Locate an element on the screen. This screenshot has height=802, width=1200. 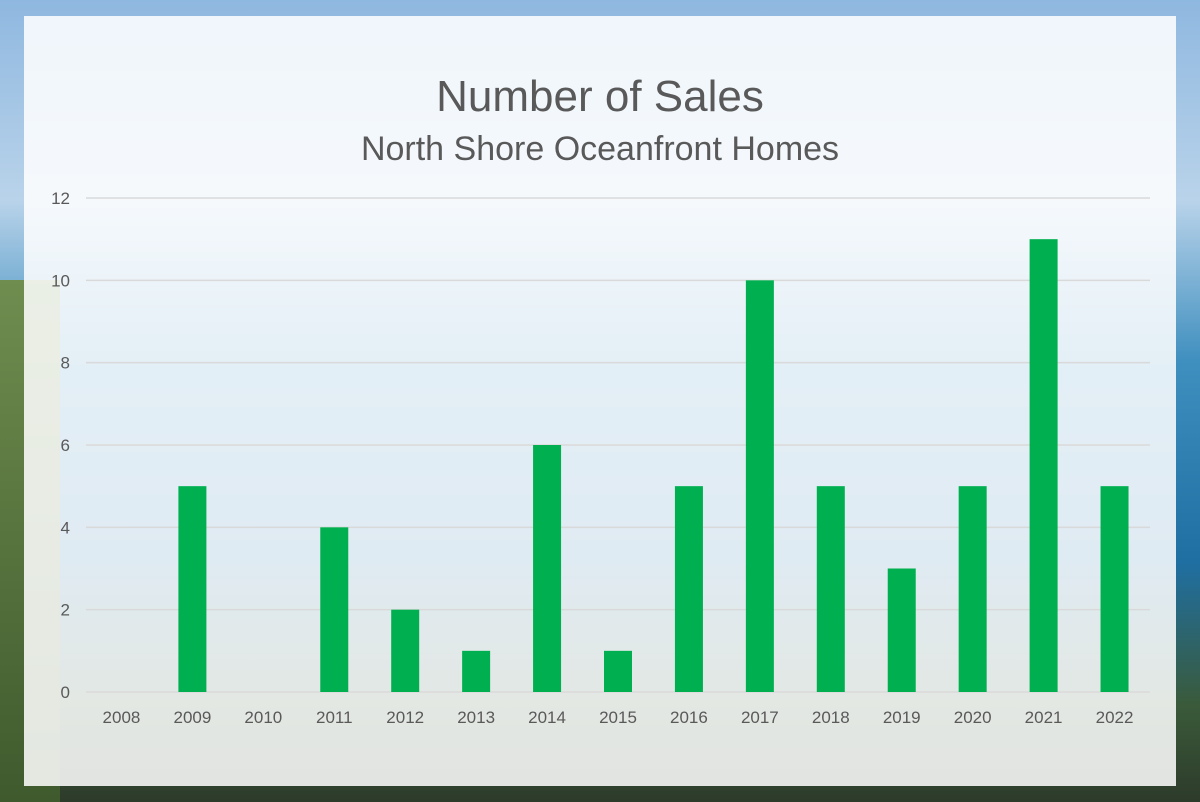
x-tick-label: 2010 is located at coordinates (263, 717).